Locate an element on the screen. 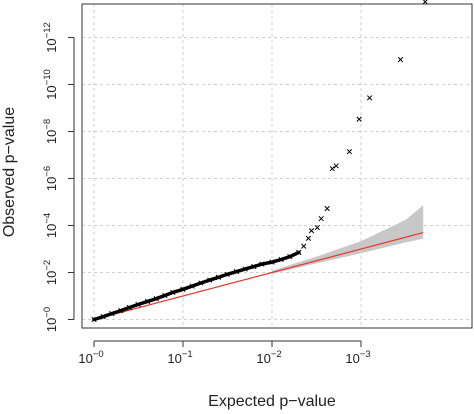 Image resolution: width=474 pixels, height=414 pixels. y-tick-label-5: 10−10 is located at coordinates (50, 84).